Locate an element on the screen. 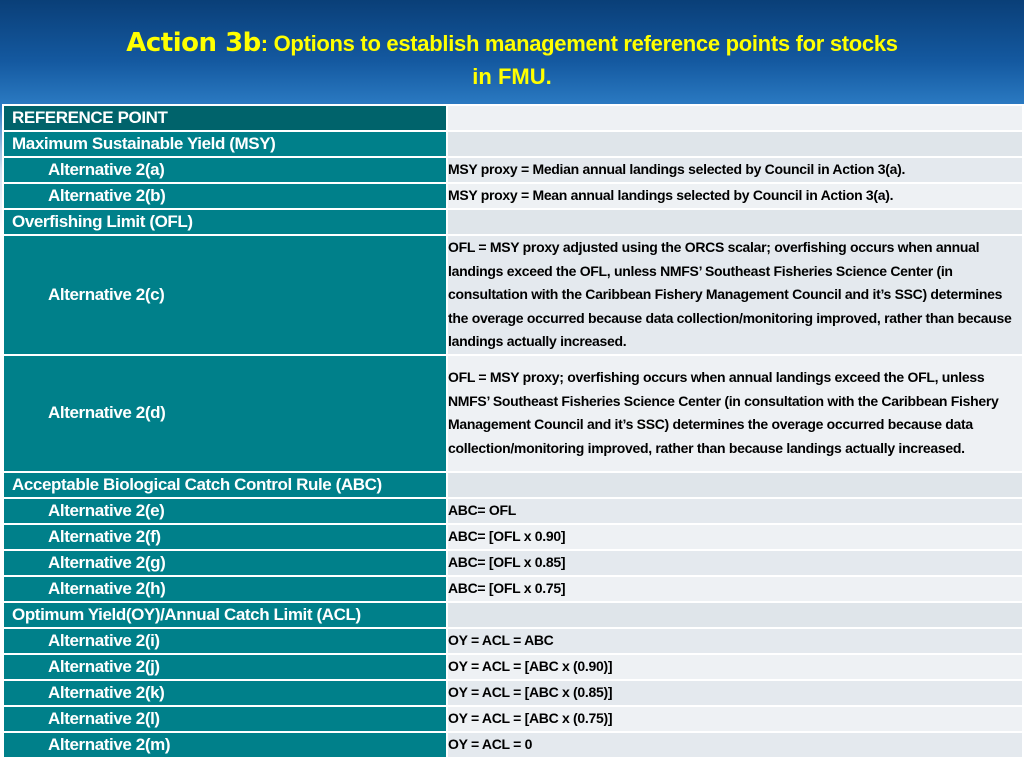 The width and height of the screenshot is (1024, 768). row-label: Alternative 2(m) is located at coordinates (109, 744).